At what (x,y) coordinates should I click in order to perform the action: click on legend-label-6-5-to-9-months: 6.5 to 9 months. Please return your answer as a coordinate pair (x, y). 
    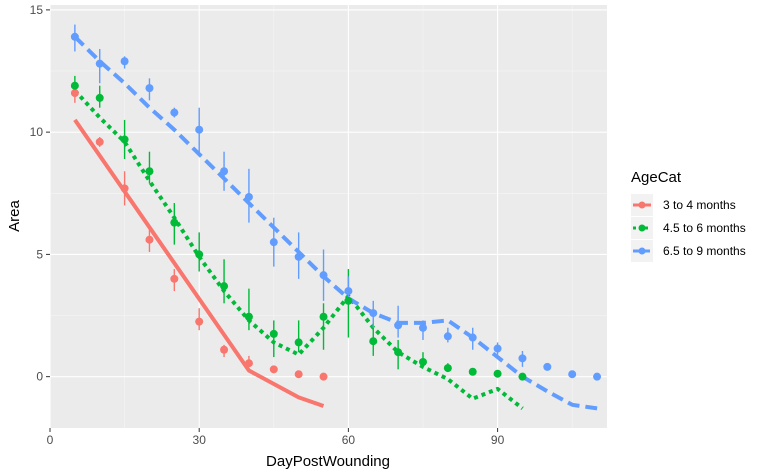
    Looking at the image, I should click on (704, 251).